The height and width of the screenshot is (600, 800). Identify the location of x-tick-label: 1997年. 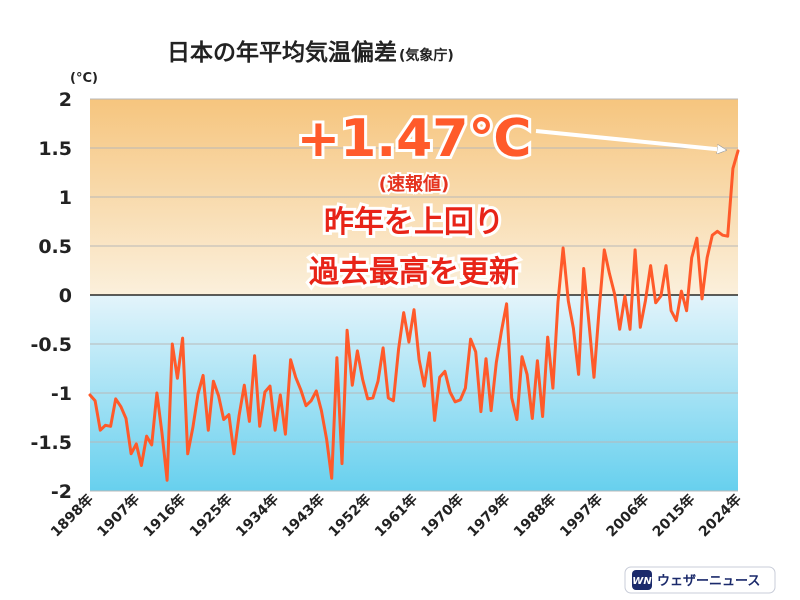
(580, 515).